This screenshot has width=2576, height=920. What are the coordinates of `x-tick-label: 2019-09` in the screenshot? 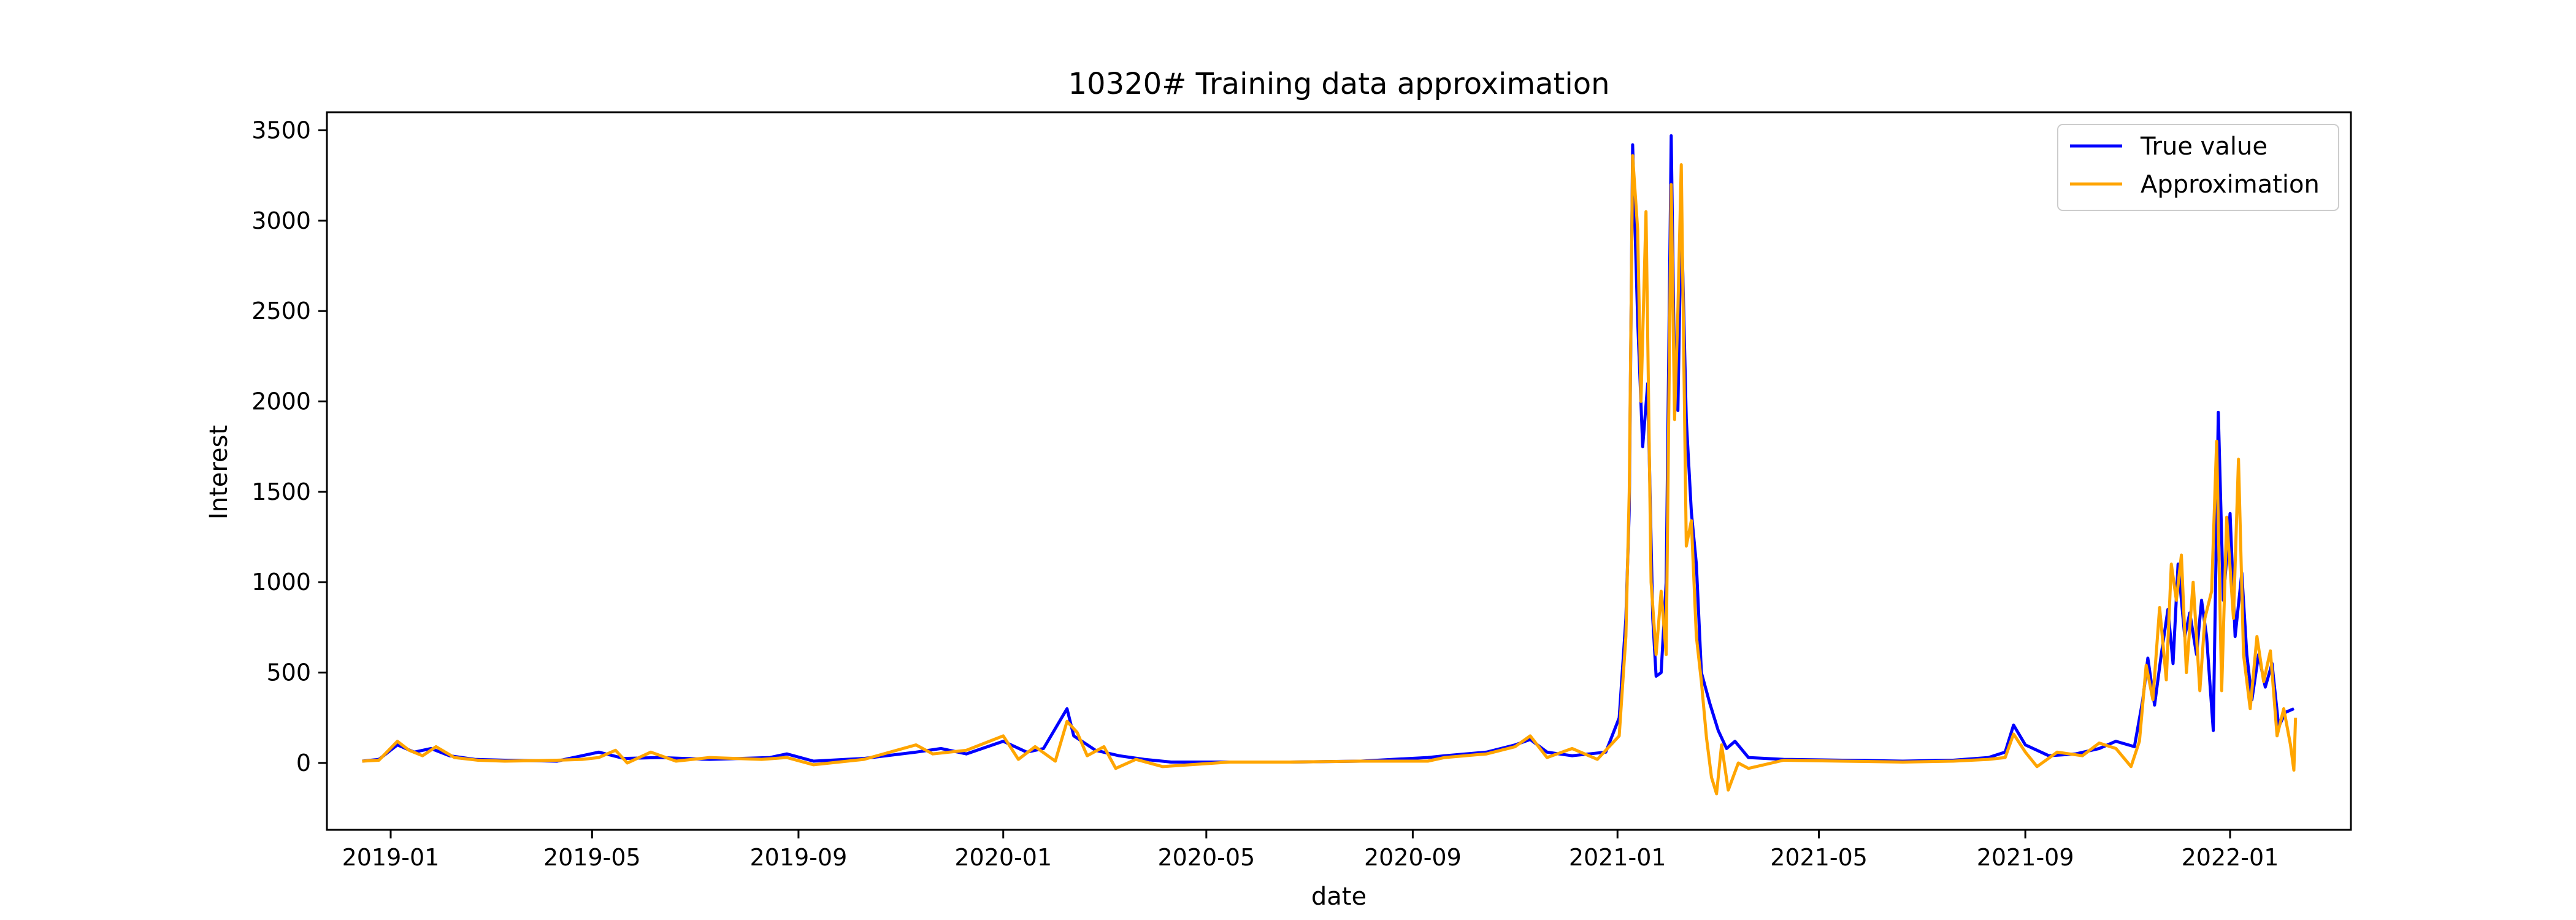 It's located at (799, 857).